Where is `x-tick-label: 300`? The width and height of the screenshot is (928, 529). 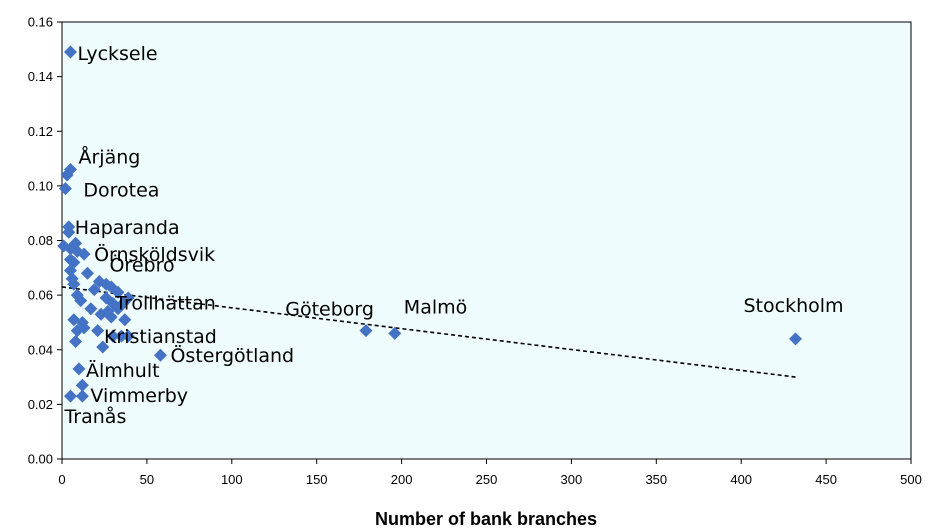
x-tick-label: 300 is located at coordinates (572, 479).